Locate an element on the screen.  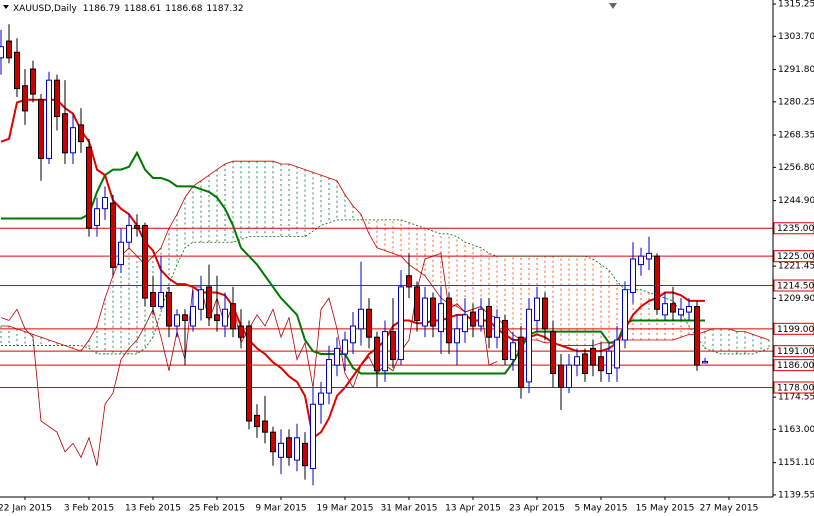
x-tick-label: 25 Feb 2015 is located at coordinates (217, 509).